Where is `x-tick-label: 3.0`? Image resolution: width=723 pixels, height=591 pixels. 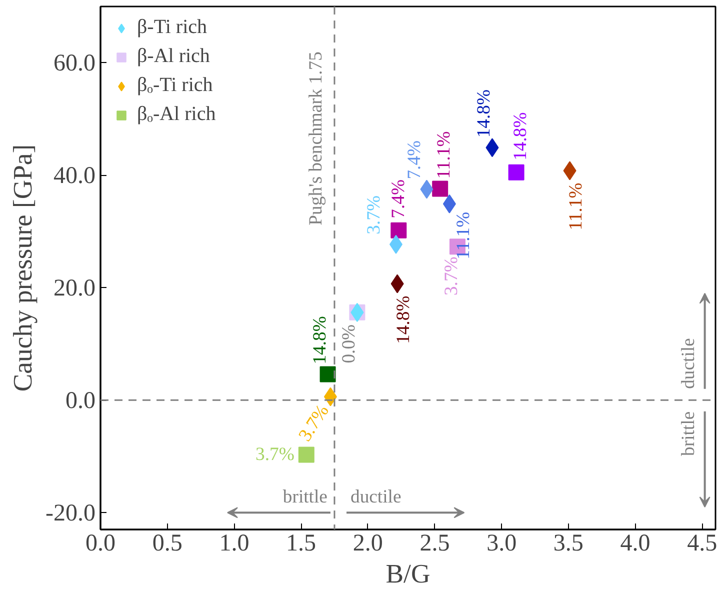 x-tick-label: 3.0 is located at coordinates (501, 543).